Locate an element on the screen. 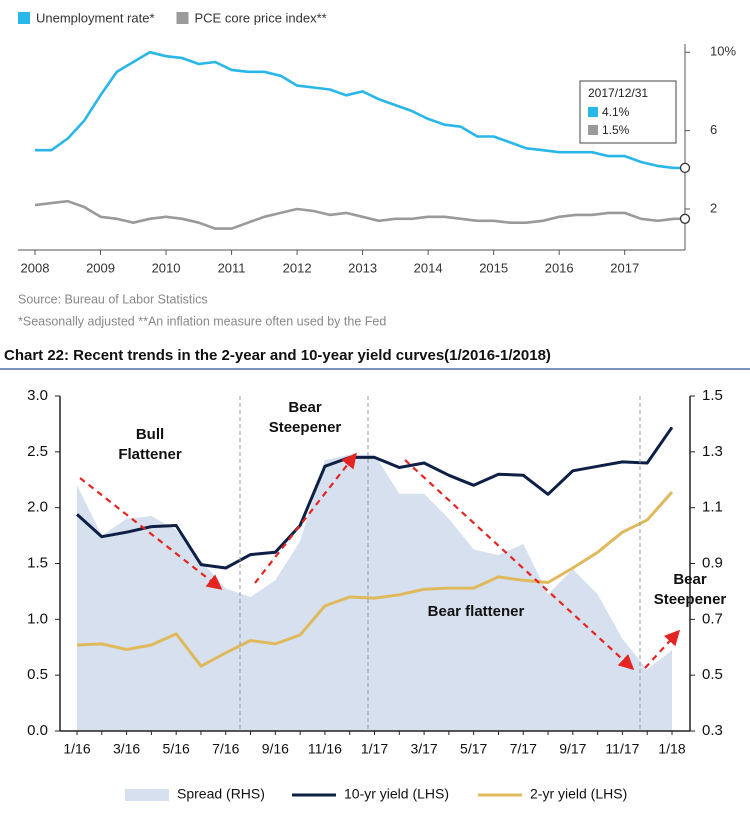 Image resolution: width=750 pixels, height=815 pixels. y-tick-label: 2.5 is located at coordinates (37, 451).